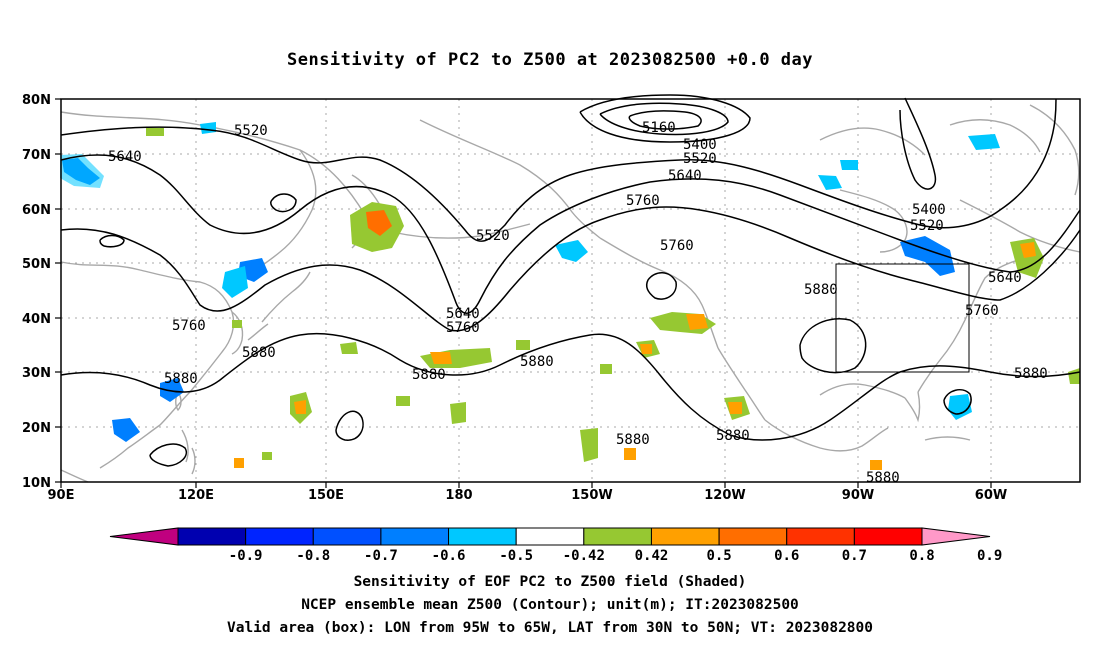  What do you see at coordinates (956, 536) in the screenshot?
I see `colorbar-arrow-high` at bounding box center [956, 536].